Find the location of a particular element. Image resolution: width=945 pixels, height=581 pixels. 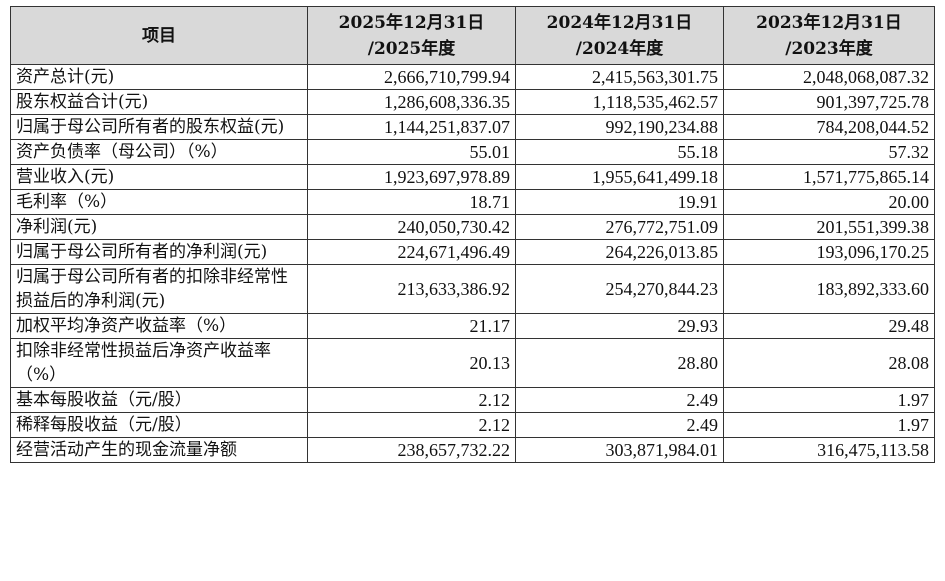

row-label: 归属于母公司所有者的扣除非经常性损益后的净利润(元) is located at coordinates (159, 289).